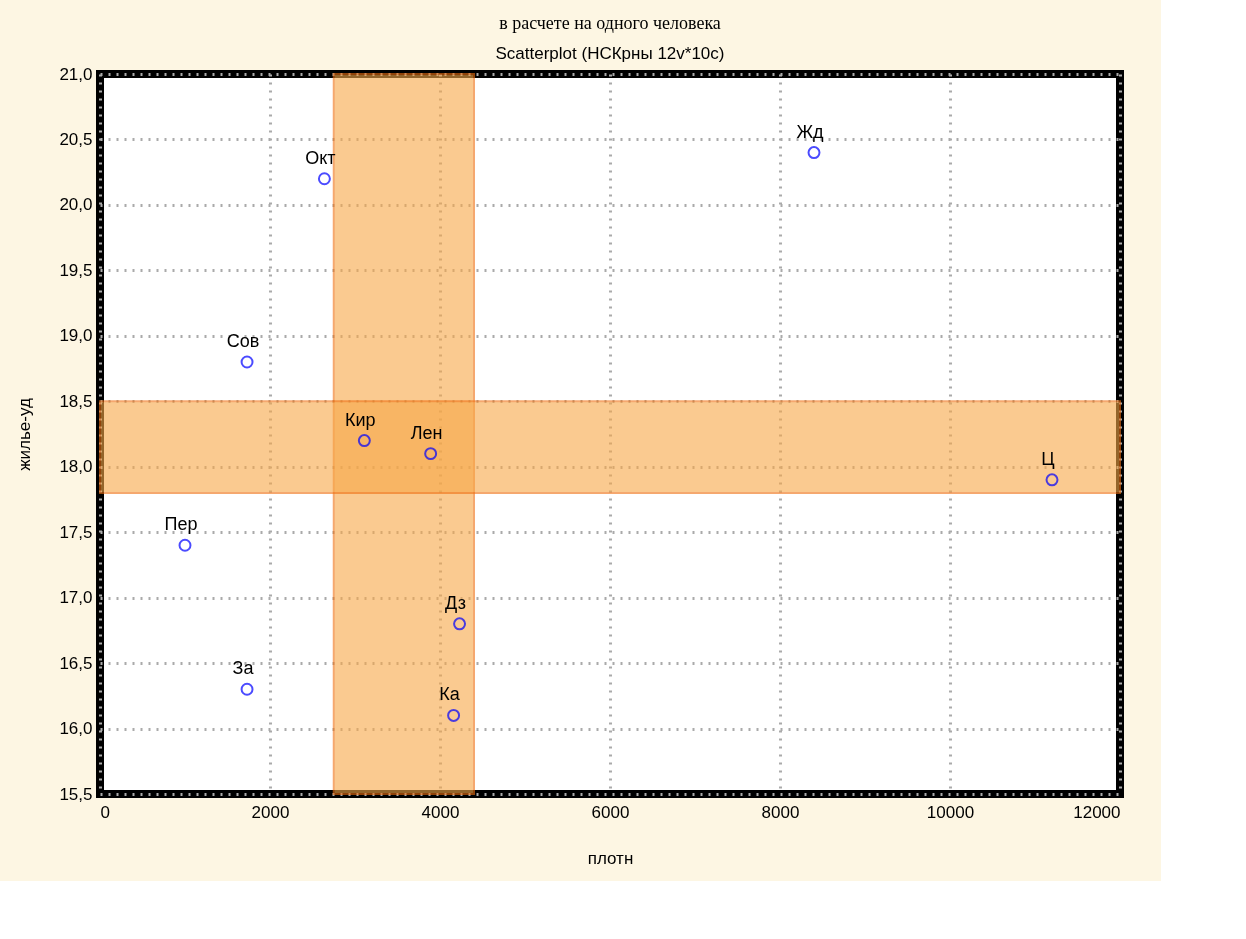 This screenshot has height=939, width=1246. Describe the element at coordinates (810, 131) in the screenshot. I see `annotation: Жд` at that location.